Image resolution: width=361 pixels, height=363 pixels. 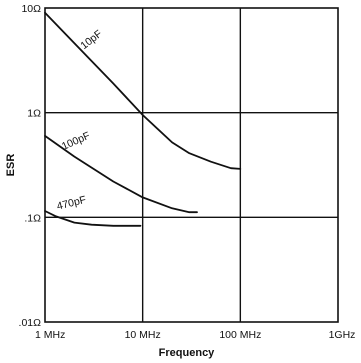 I want to click on y-tick-label: .1Ω, so click(x=32, y=218).